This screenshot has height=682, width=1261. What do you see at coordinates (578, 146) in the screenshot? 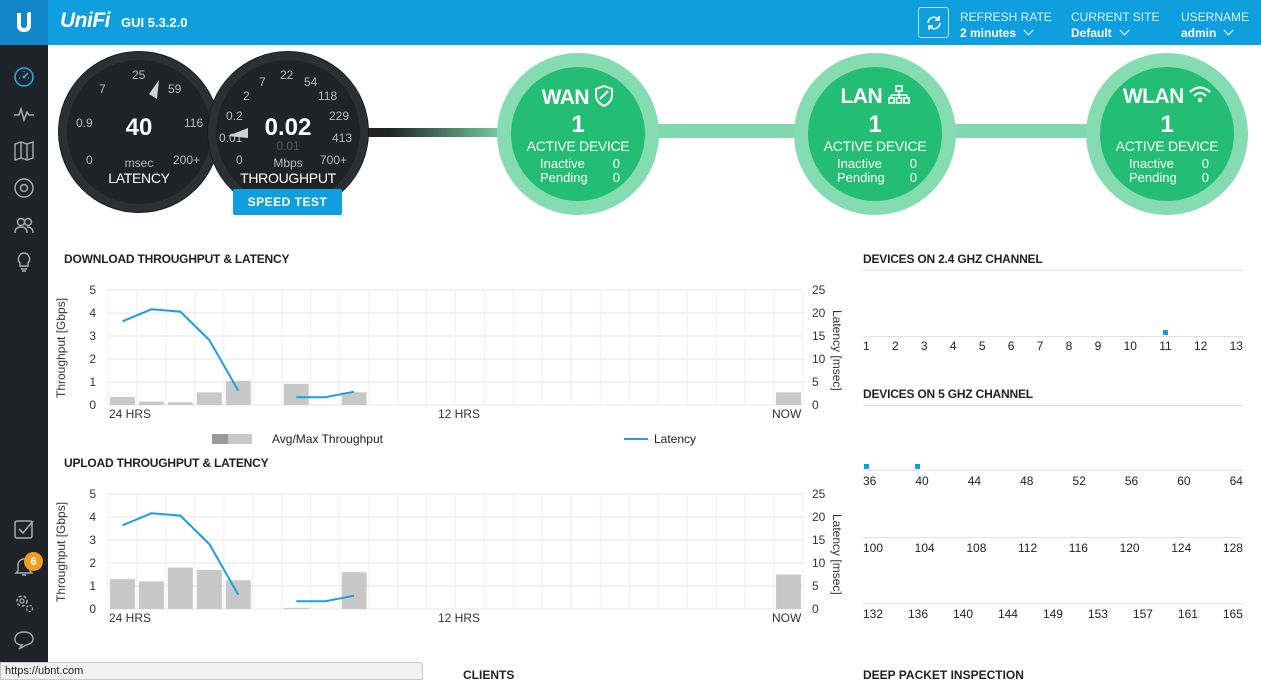
I see `wan-active-label: ACTIVE DEVICE` at bounding box center [578, 146].